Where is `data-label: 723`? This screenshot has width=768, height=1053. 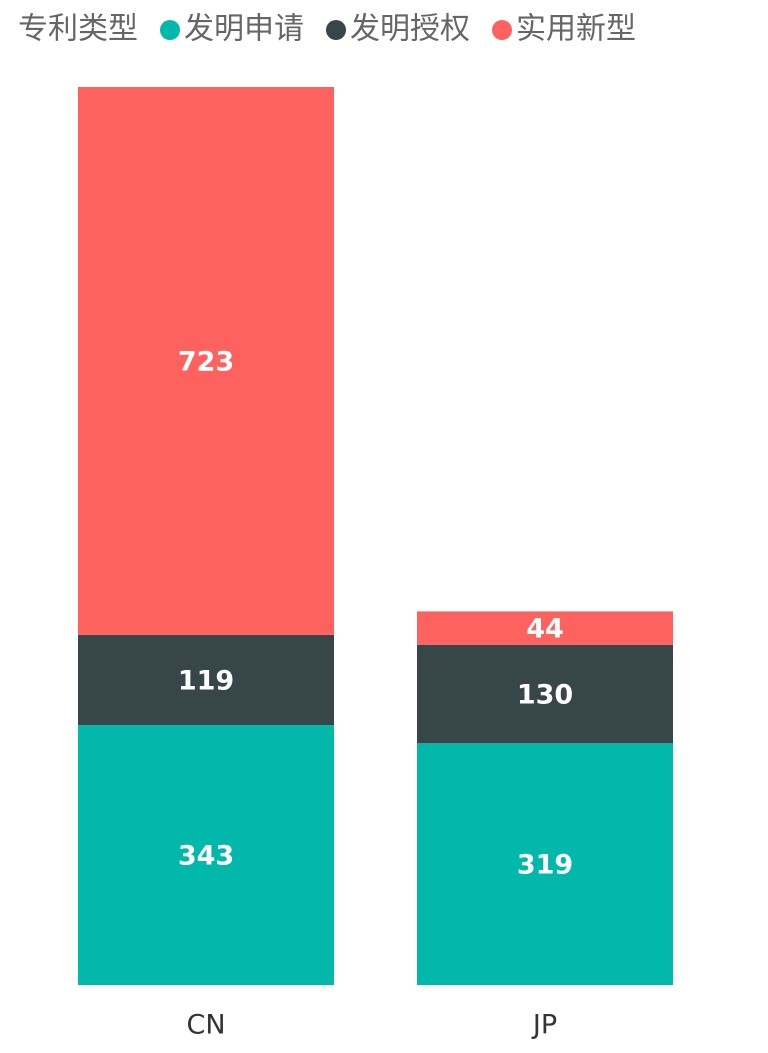 data-label: 723 is located at coordinates (206, 361).